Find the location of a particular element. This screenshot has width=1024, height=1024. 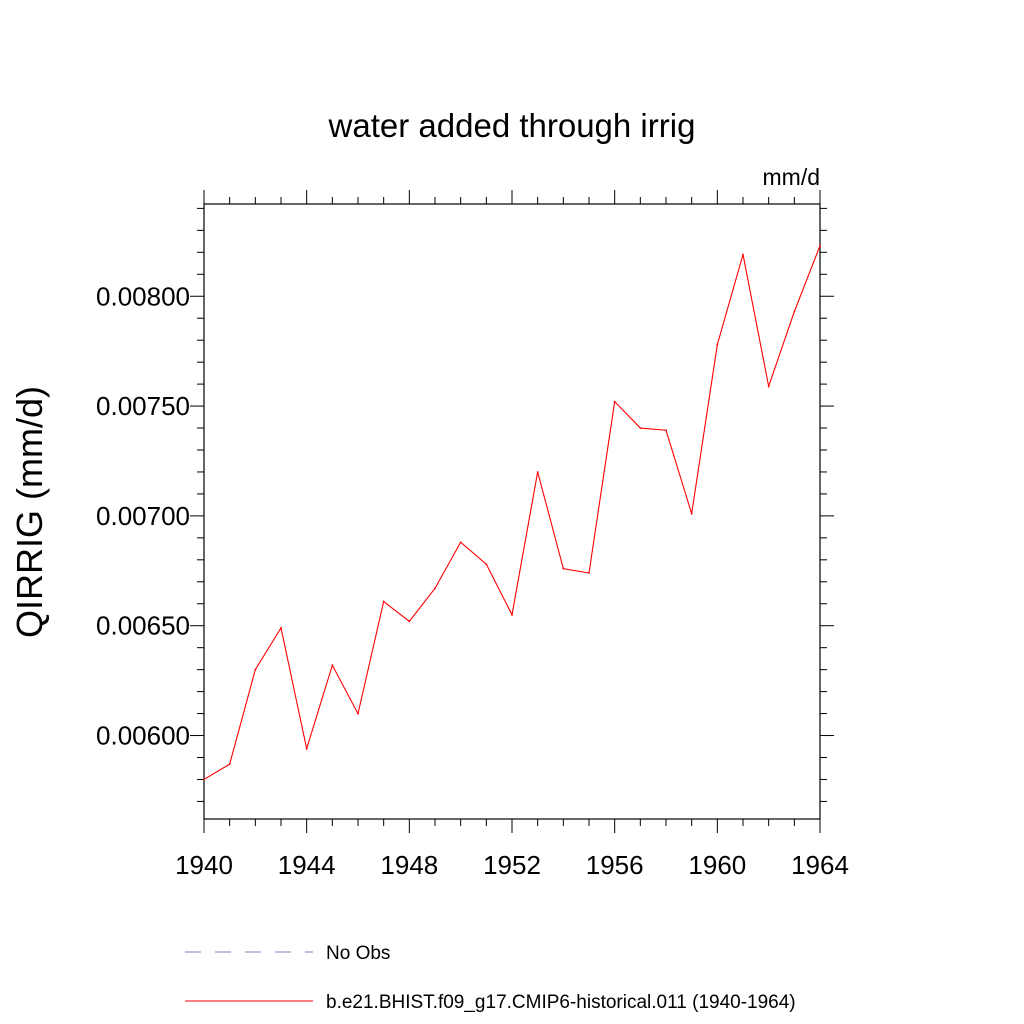

y-tick-label: 0.00800 is located at coordinates (143, 296).